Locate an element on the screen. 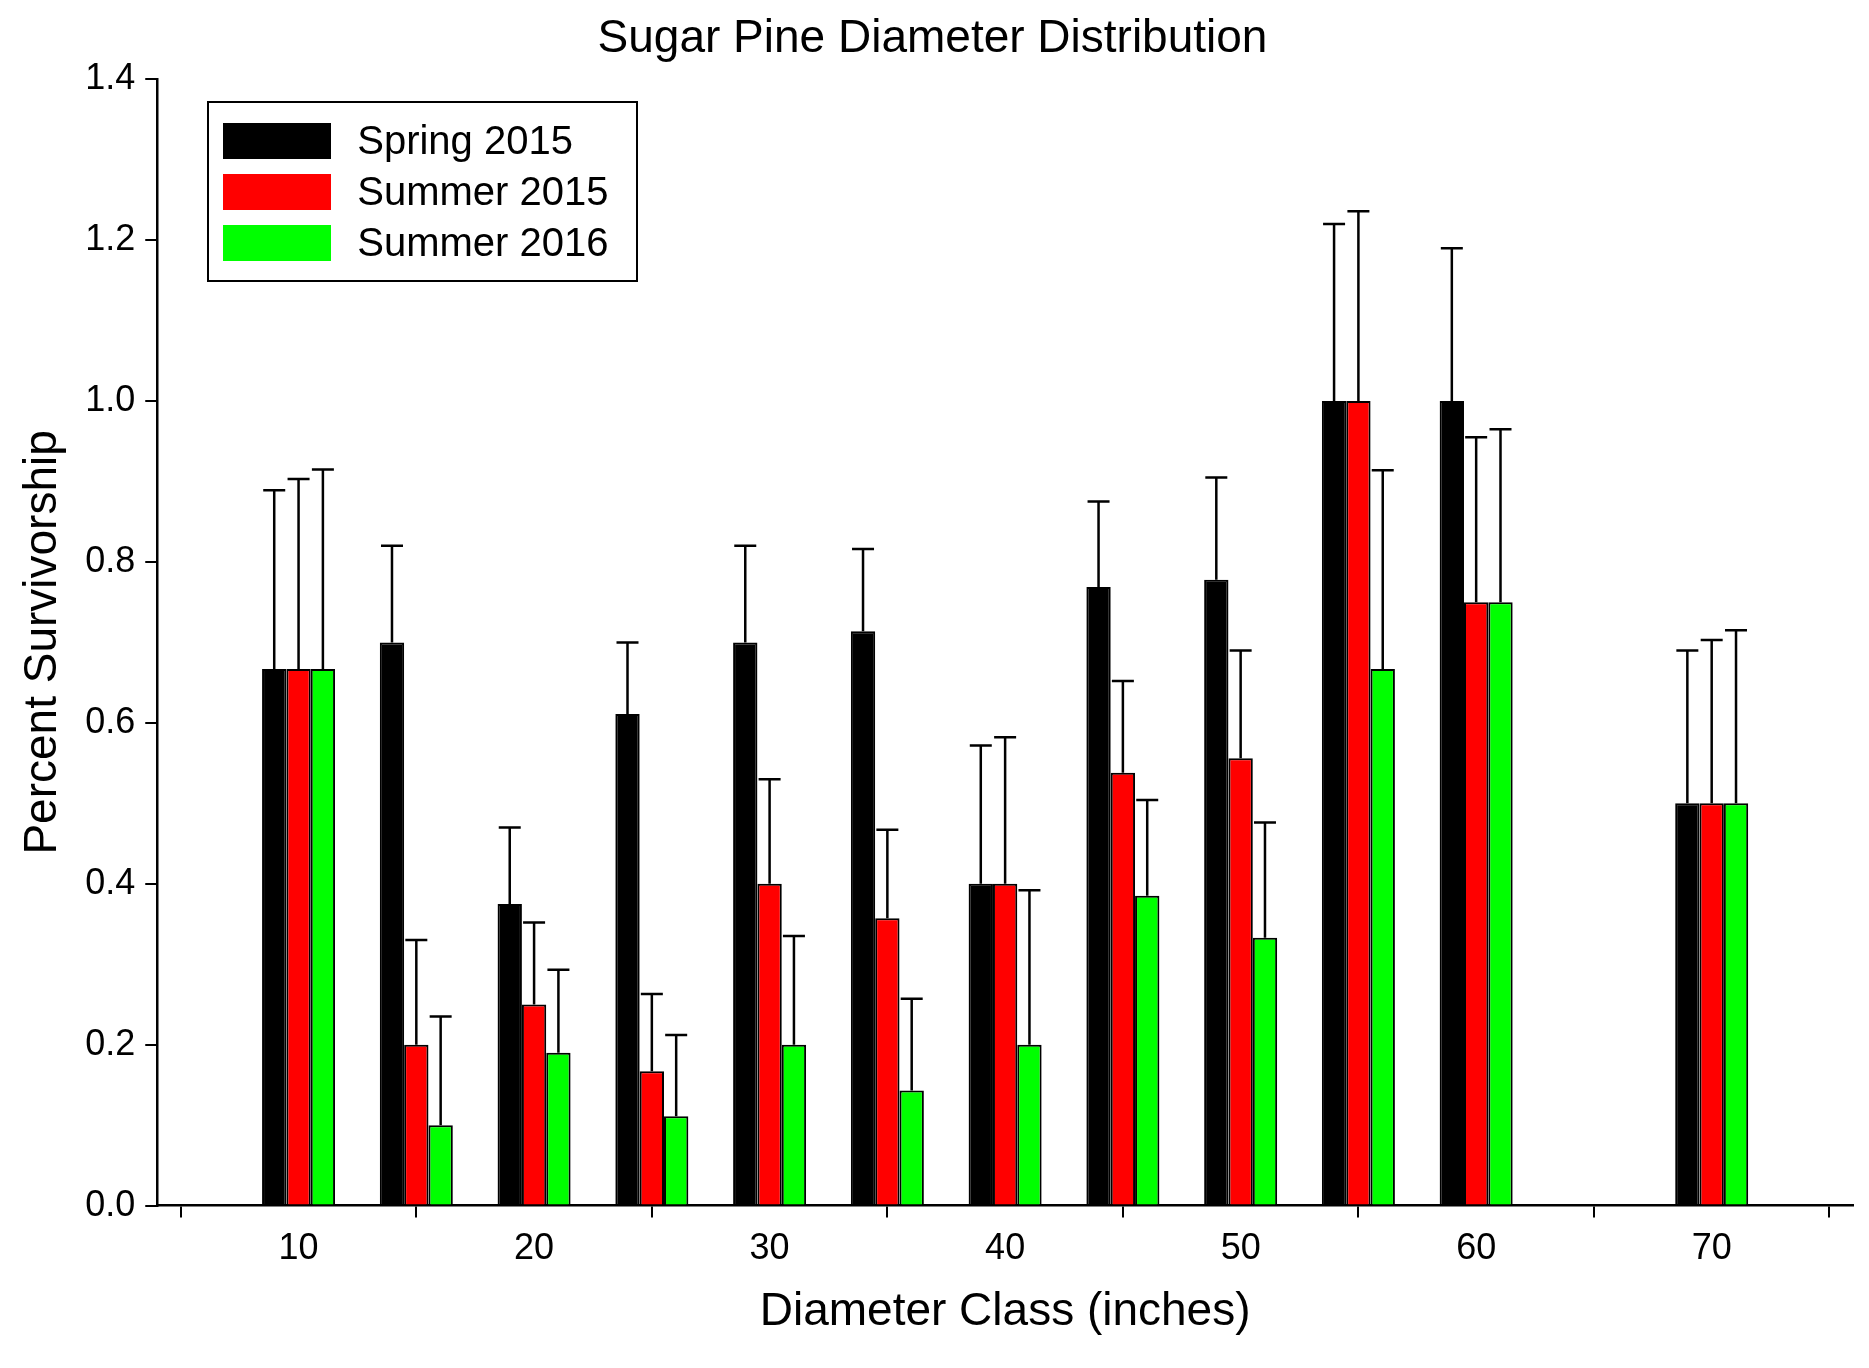 This screenshot has height=1368, width=1869. y-axis-title: Percent Survivorship is located at coordinates (40, 642).